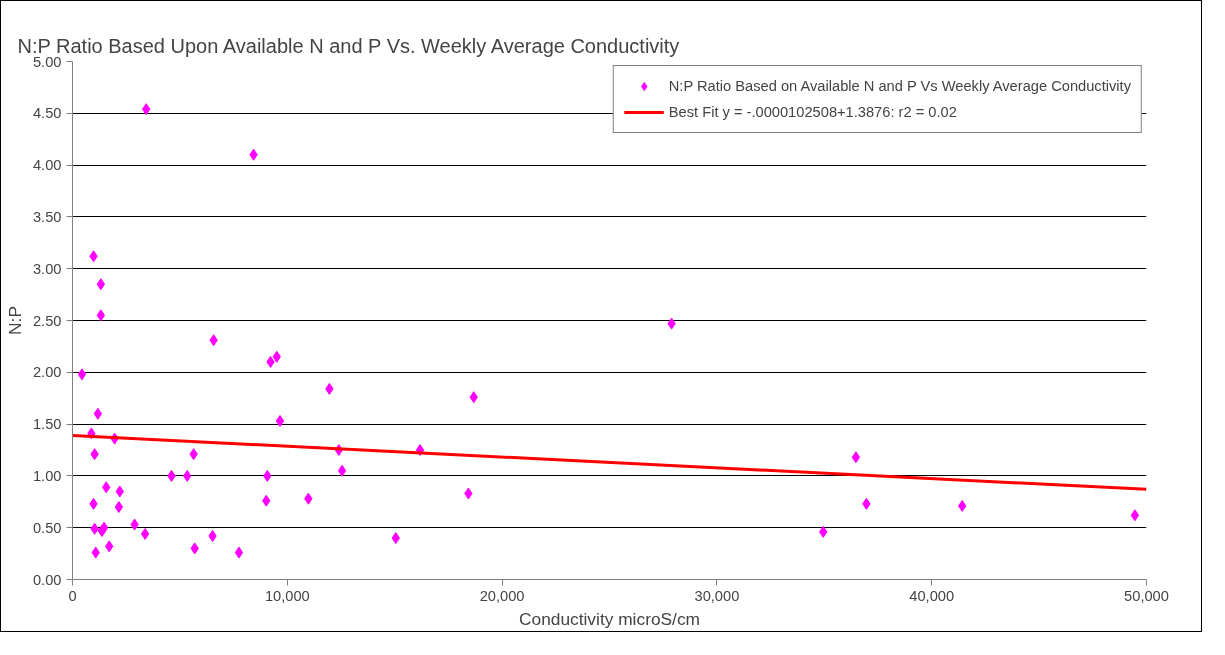 The width and height of the screenshot is (1225, 655). I want to click on legend-label: Best Fit y = -.0000102508+1.3876: r2 = 0.02, so click(812, 112).